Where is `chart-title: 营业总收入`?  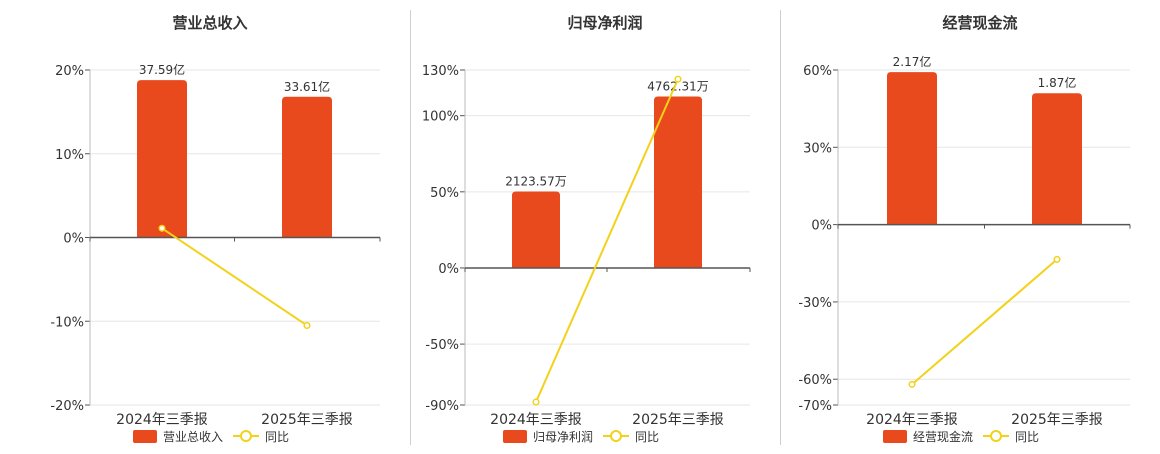 chart-title: 营业总收入 is located at coordinates (209, 23).